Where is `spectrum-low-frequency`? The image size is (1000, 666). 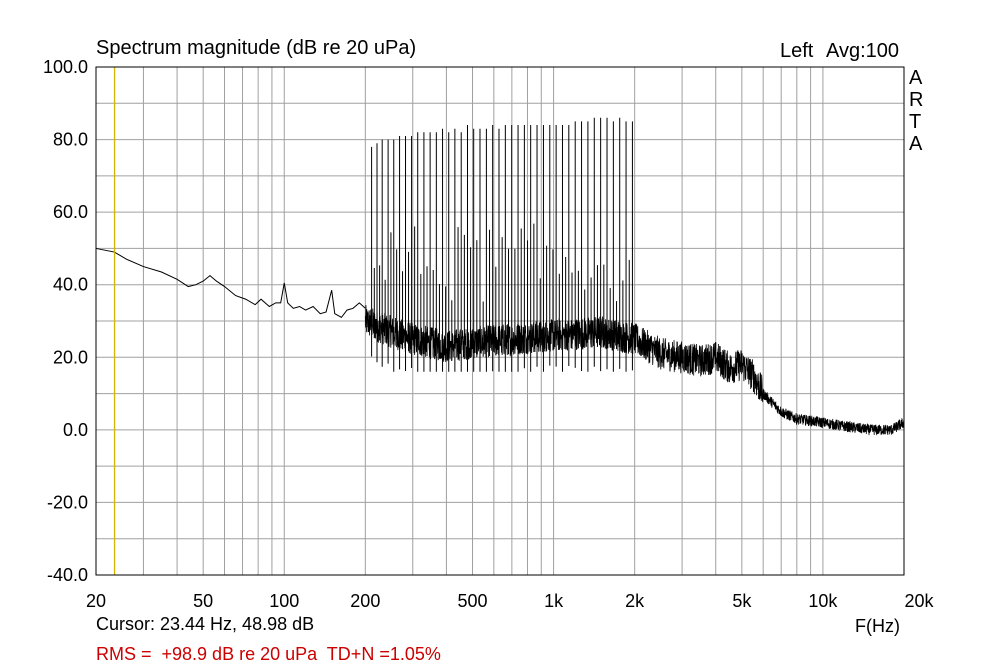 spectrum-low-frequency is located at coordinates (230, 283).